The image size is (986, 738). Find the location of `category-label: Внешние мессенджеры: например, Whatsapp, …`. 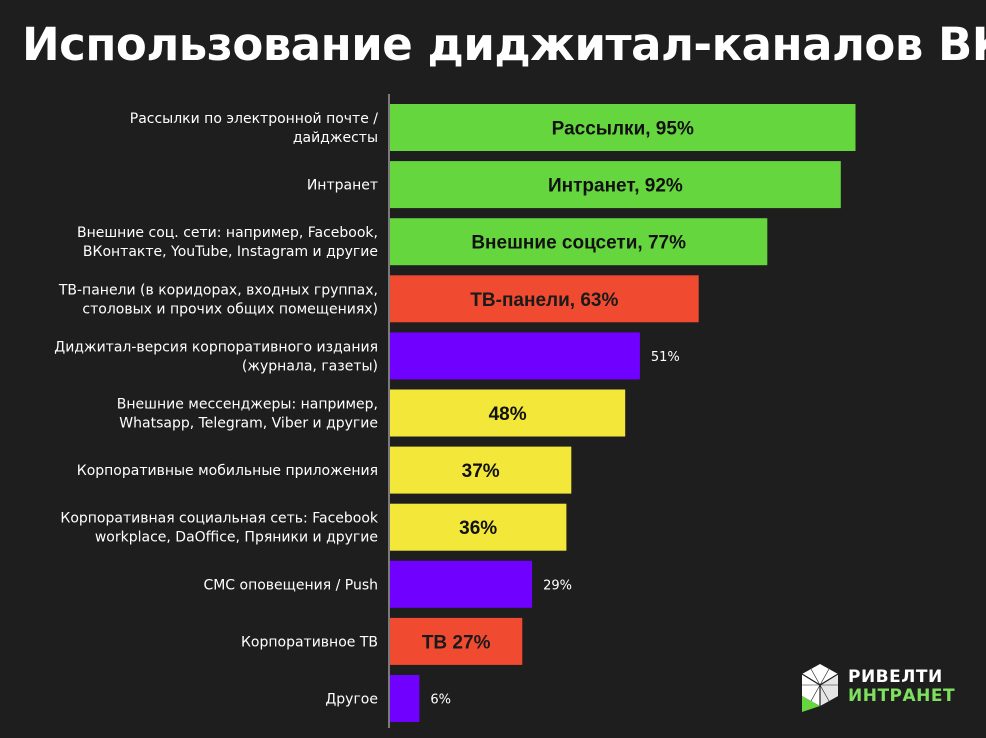

category-label: Внешние мессенджеры: например, Whatsapp, … is located at coordinates (247, 414).